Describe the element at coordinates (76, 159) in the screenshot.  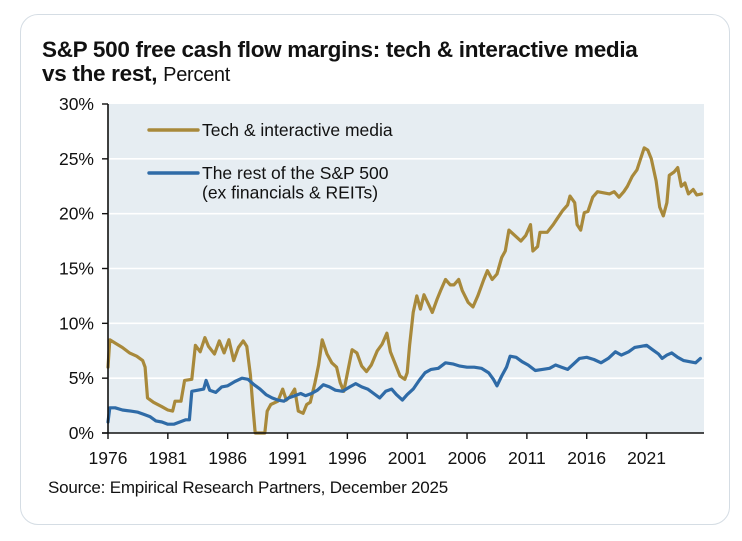
I see `y-tick-label: 25%` at that location.